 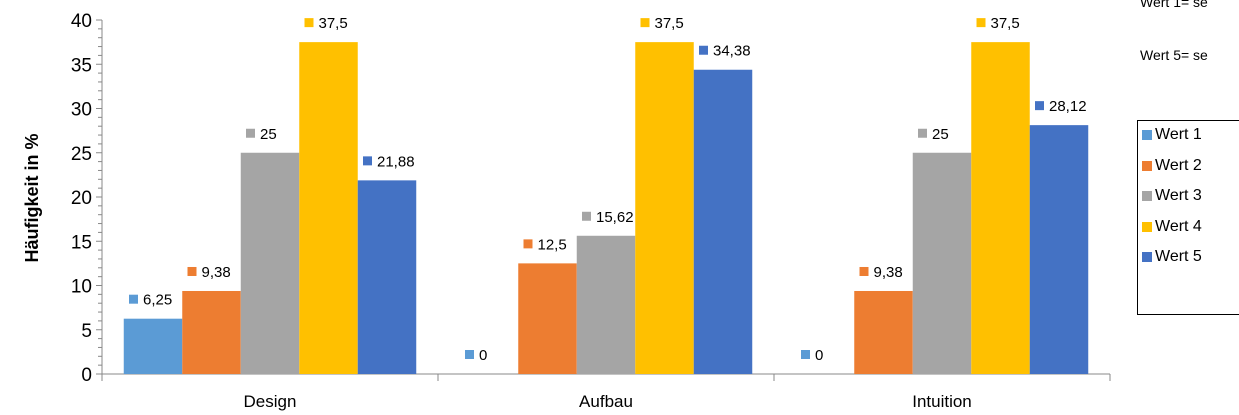 What do you see at coordinates (270, 401) in the screenshot?
I see `x-category-label: Design` at bounding box center [270, 401].